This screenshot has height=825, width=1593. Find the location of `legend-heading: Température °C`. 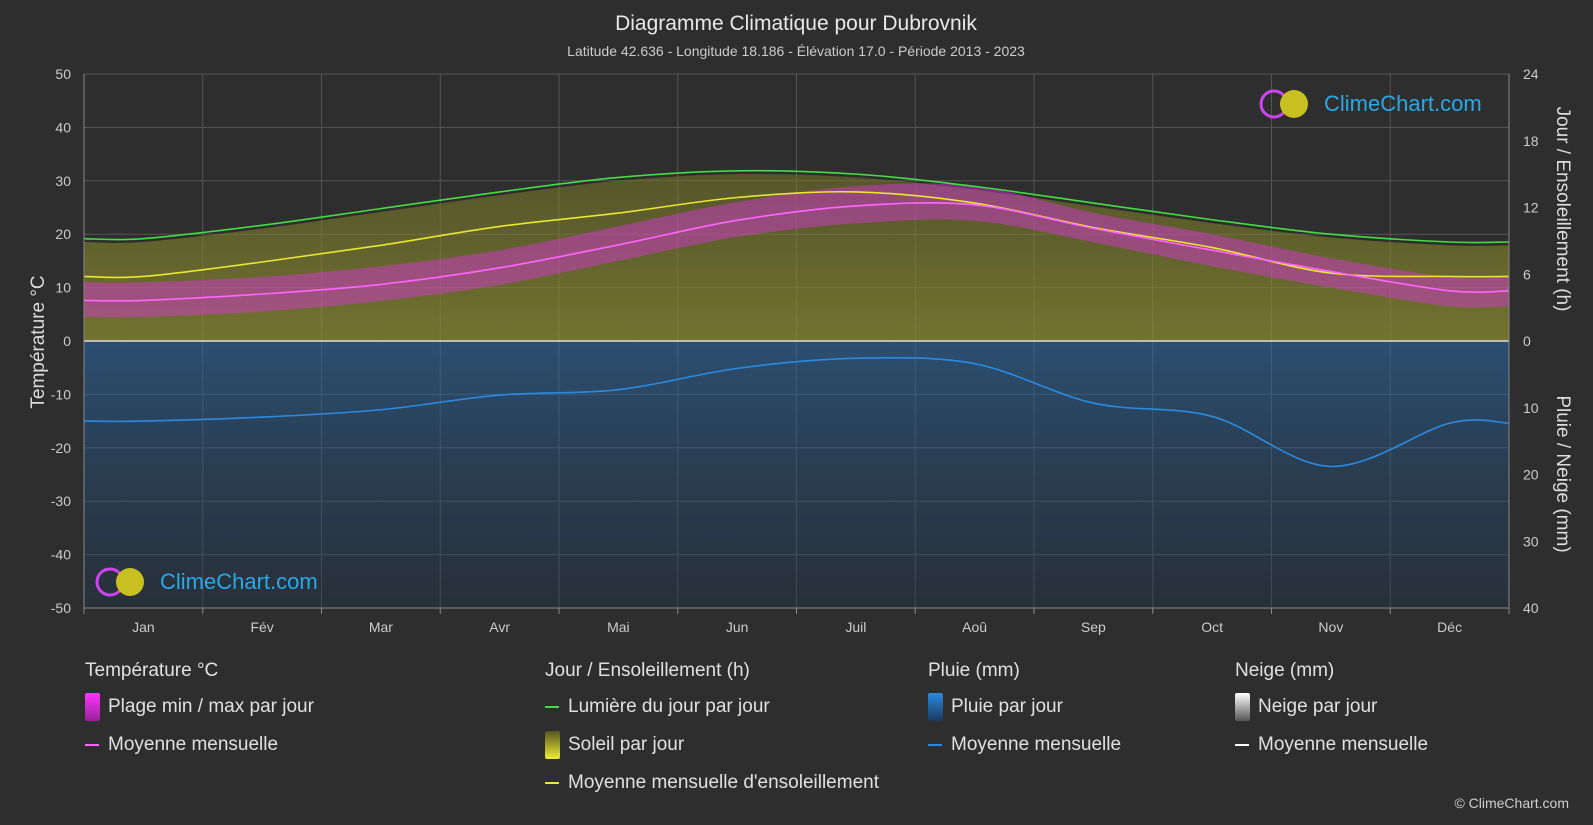

legend-heading: Température °C is located at coordinates (152, 670).